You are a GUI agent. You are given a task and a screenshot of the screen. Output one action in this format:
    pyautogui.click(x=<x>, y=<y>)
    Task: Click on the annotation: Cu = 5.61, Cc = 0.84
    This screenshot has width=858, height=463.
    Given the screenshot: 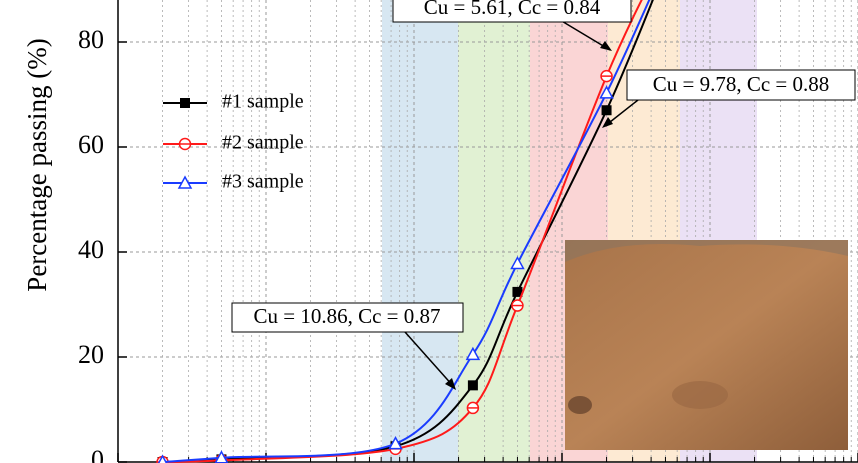 What is the action you would take?
    pyautogui.click(x=512, y=9)
    